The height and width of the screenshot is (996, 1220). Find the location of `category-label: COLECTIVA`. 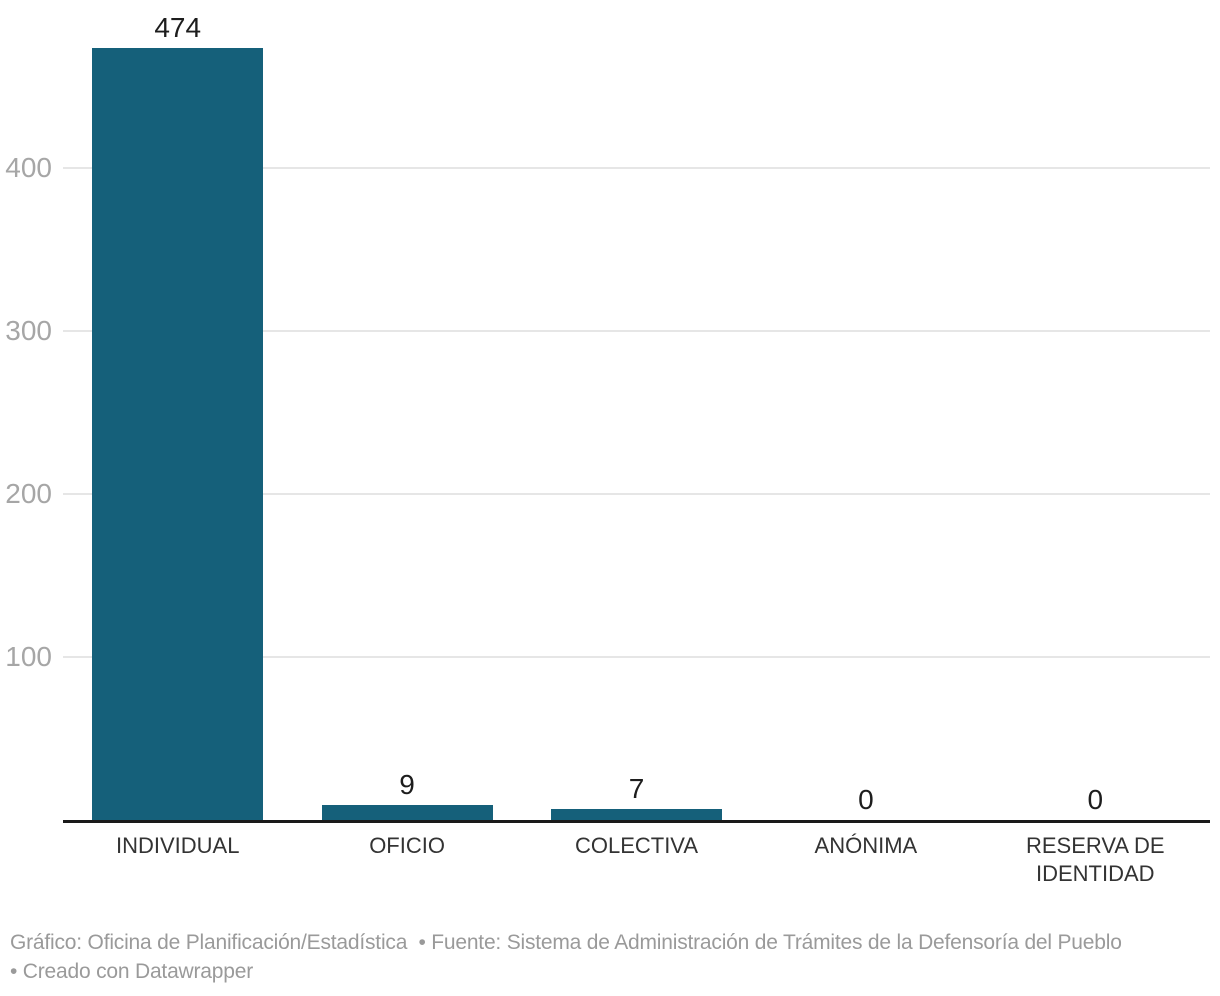

category-label: COLECTIVA is located at coordinates (636, 846).